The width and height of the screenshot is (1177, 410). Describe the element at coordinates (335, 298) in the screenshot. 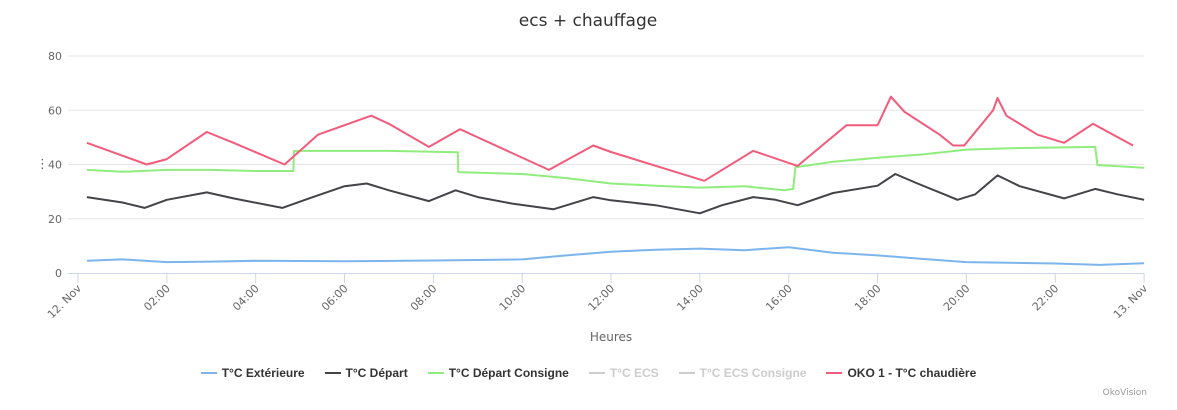

I see `x-tick-label: 06:00` at that location.